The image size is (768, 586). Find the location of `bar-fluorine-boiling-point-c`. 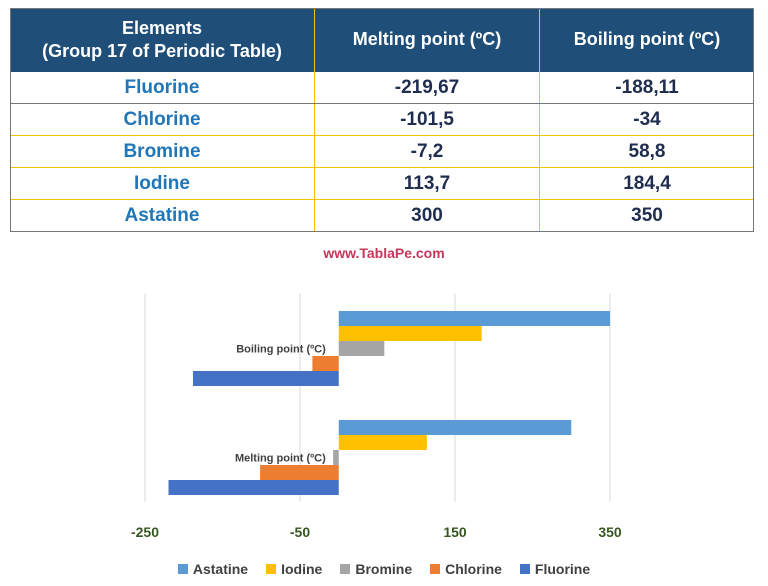

bar-fluorine-boiling-point-c is located at coordinates (266, 378).